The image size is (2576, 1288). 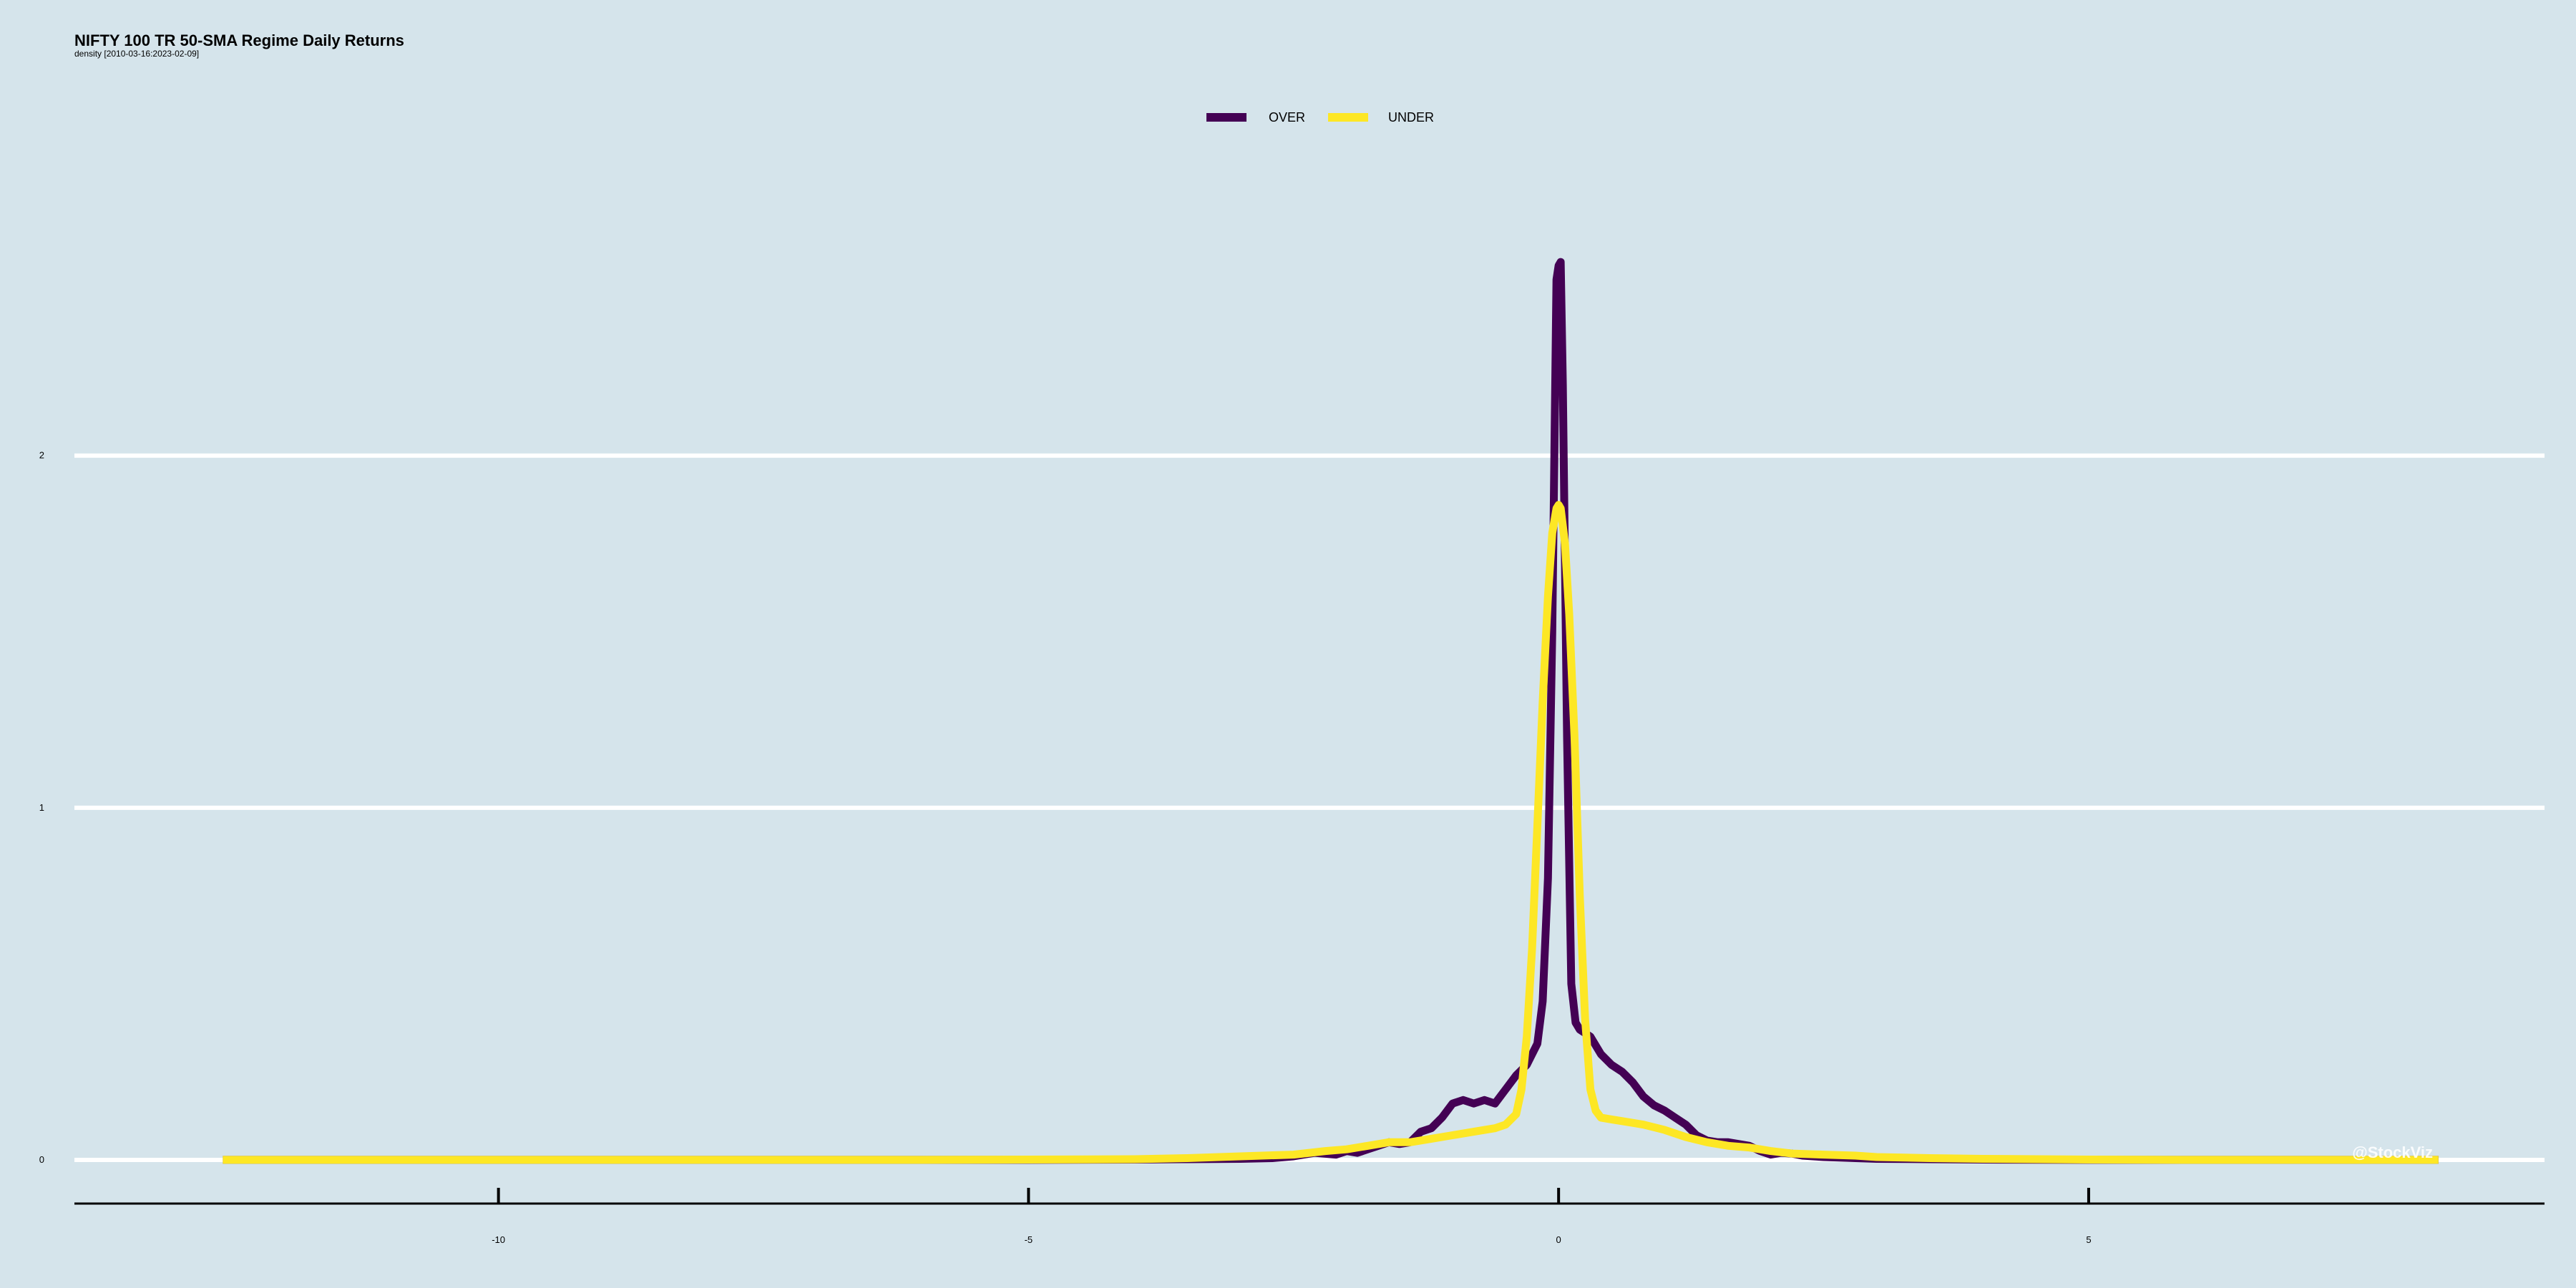 What do you see at coordinates (1029, 1239) in the screenshot?
I see `x-tick-label--5: -5` at bounding box center [1029, 1239].